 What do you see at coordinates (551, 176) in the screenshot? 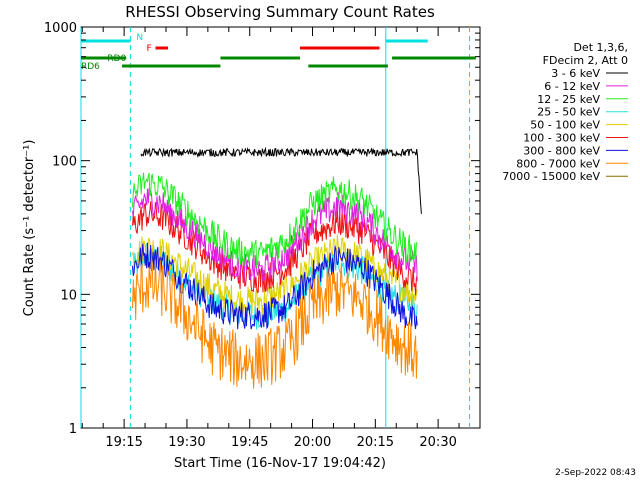
I see `legend-label: 7000 - 15000 keV` at bounding box center [551, 176].